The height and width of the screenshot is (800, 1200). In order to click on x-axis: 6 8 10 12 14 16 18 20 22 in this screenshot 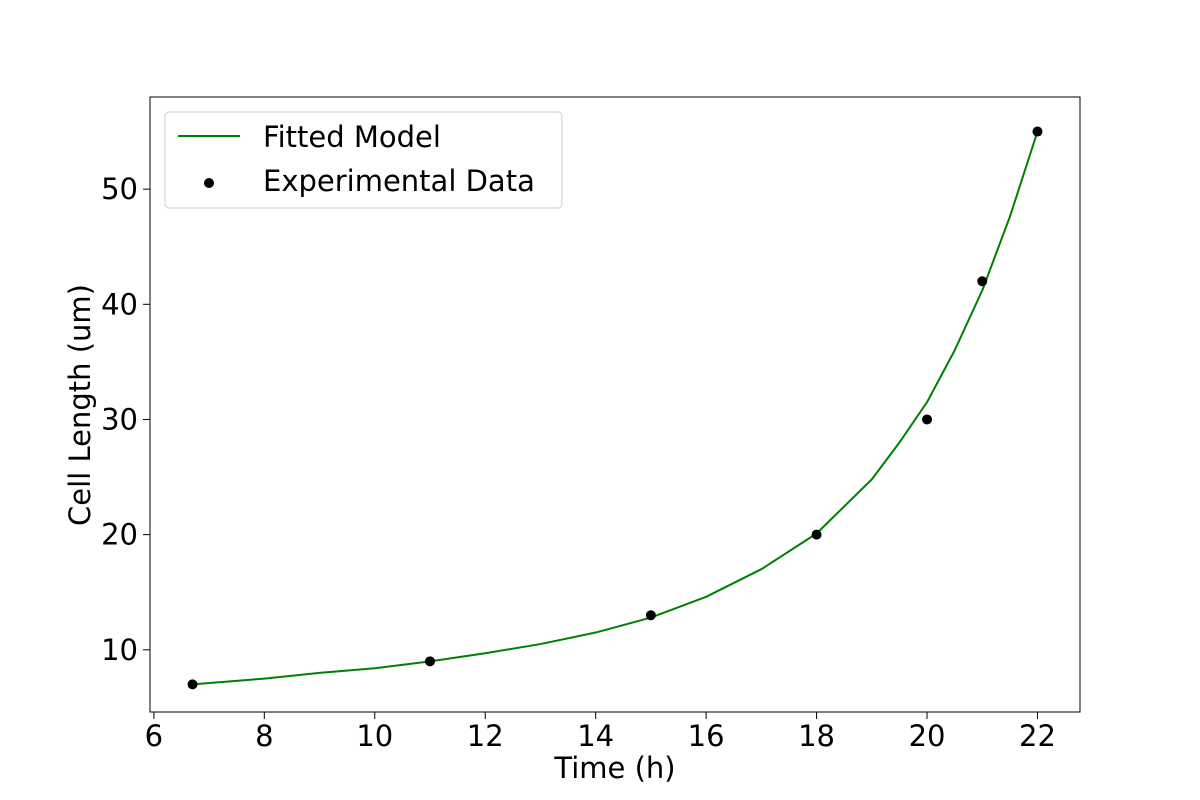, I will do `click(600, 732)`.